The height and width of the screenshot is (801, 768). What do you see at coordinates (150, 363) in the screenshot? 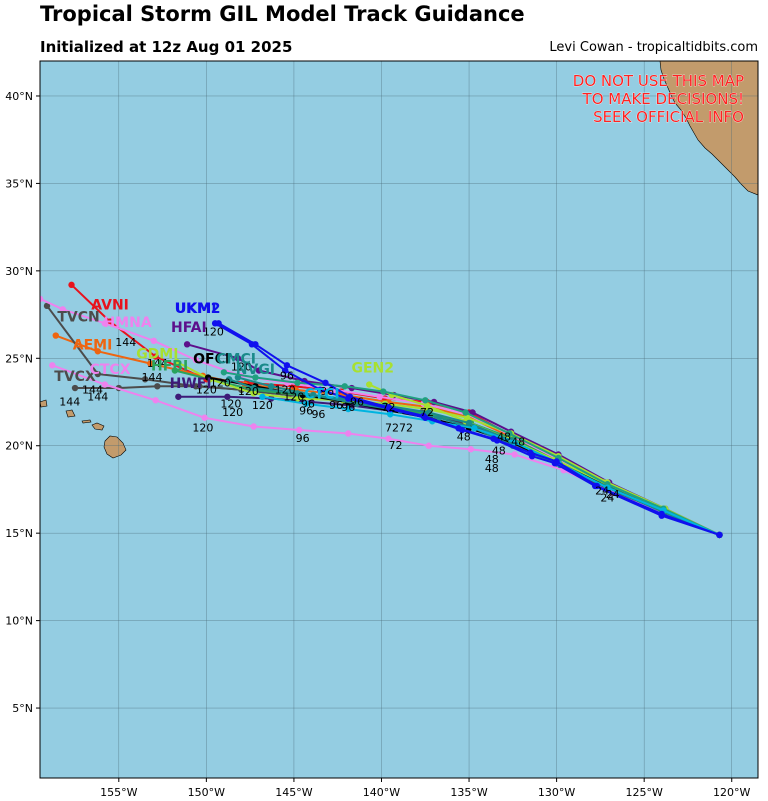
I see `track-point-aemi` at bounding box center [150, 363].